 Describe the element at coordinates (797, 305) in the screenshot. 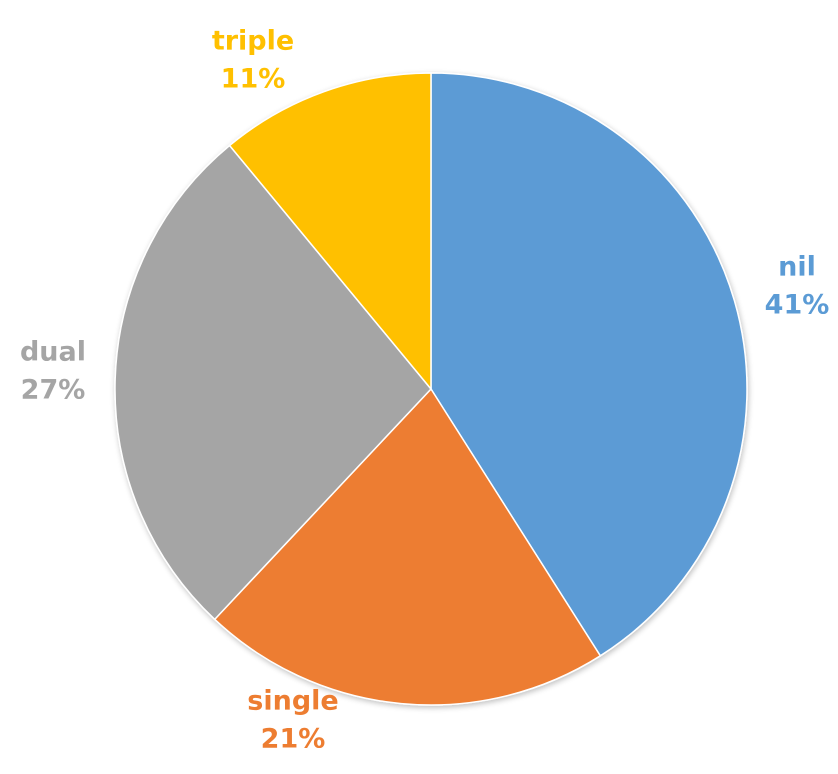

I see `slice-percent-nil: 41%` at that location.